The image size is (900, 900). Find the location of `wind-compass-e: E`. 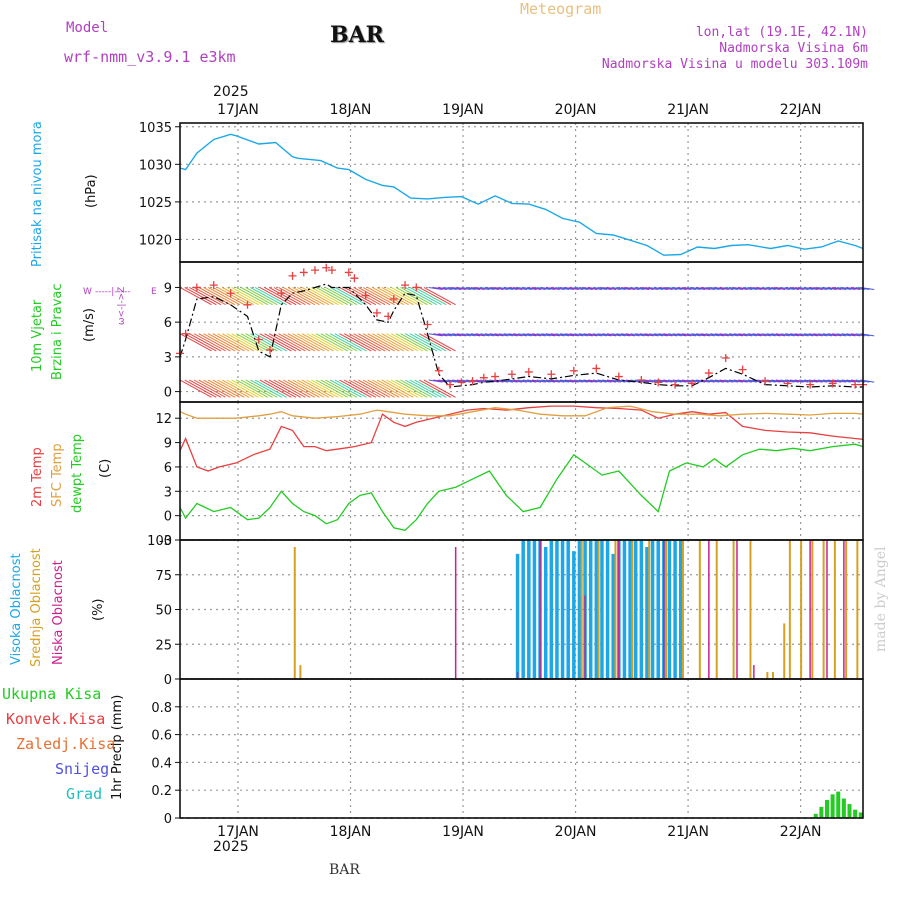

wind-compass-e: E is located at coordinates (154, 292).